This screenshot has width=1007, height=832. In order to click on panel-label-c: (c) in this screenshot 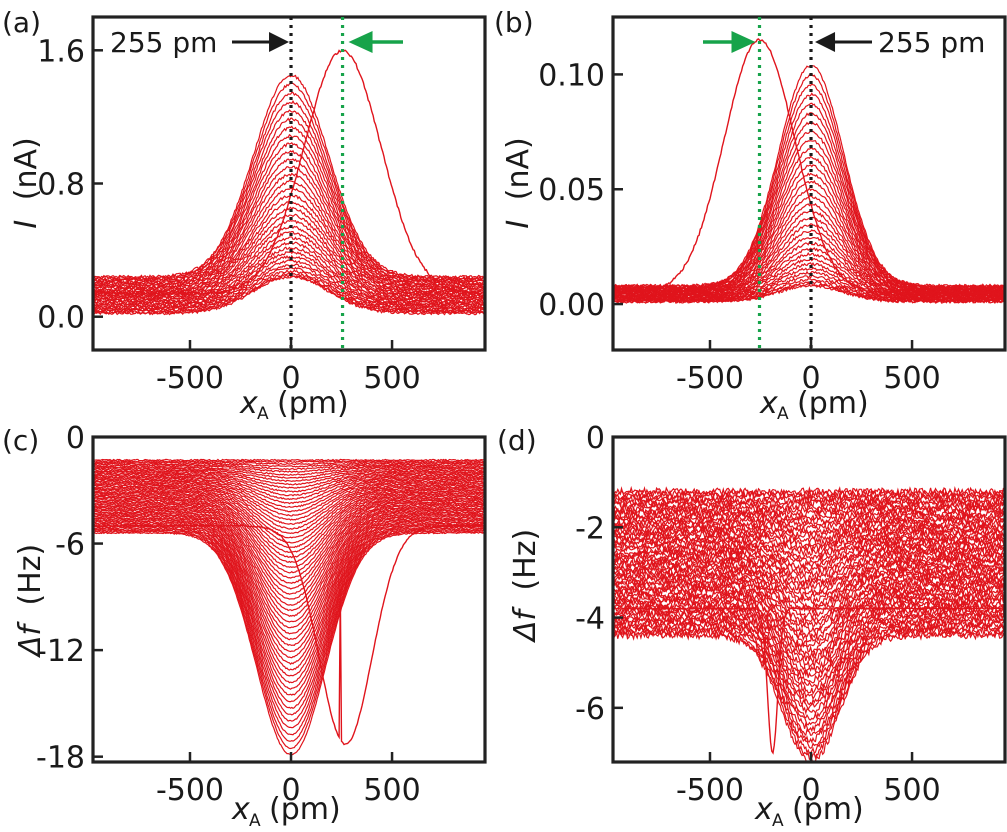, I will do `click(20, 440)`.